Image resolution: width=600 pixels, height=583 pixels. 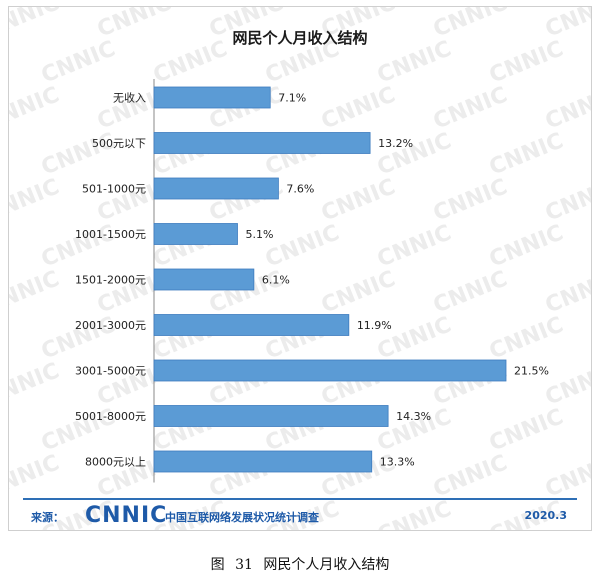 I want to click on category-label: 500元以下, so click(x=119, y=143).